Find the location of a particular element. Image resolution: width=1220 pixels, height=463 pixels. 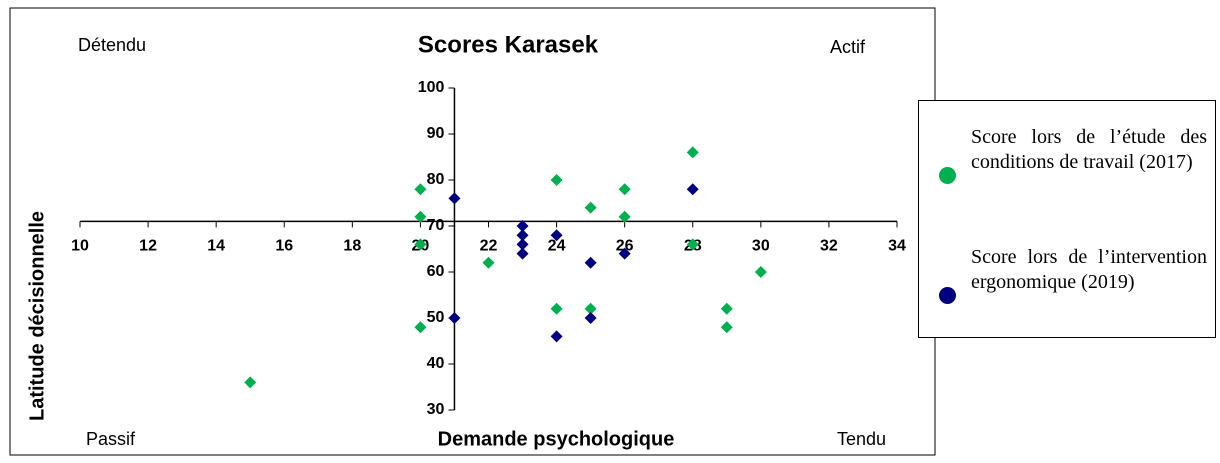

x-axis-label: Demande psychologique is located at coordinates (556, 439).